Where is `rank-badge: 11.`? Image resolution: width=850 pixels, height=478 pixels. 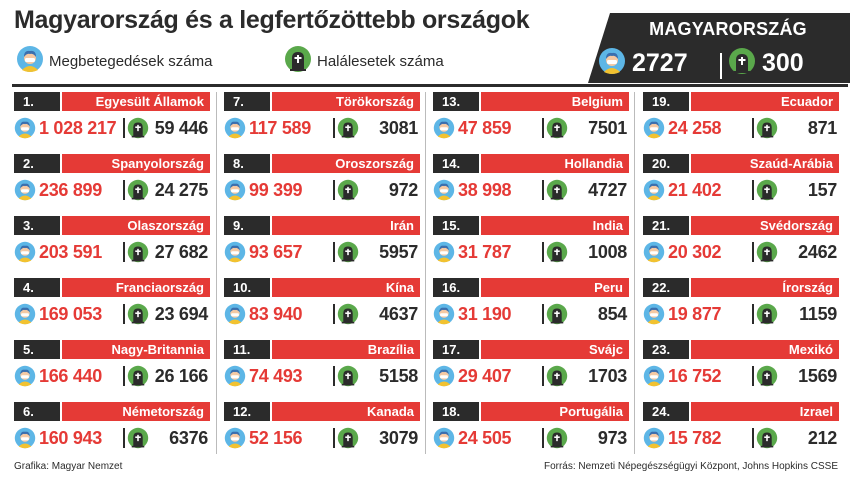 rank-badge: 11. is located at coordinates (247, 349).